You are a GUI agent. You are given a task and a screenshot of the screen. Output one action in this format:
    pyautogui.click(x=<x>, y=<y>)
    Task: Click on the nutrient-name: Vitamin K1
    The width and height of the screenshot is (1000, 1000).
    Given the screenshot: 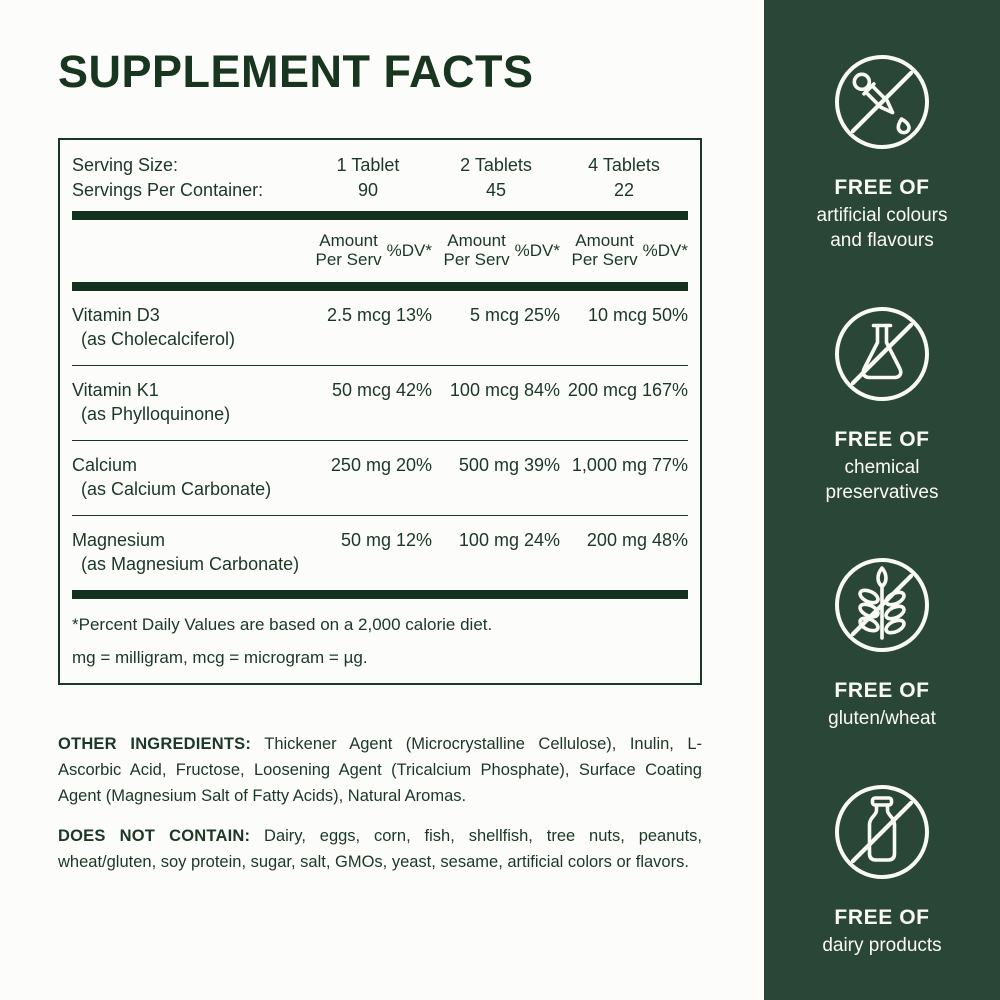 What is the action you would take?
    pyautogui.click(x=115, y=390)
    